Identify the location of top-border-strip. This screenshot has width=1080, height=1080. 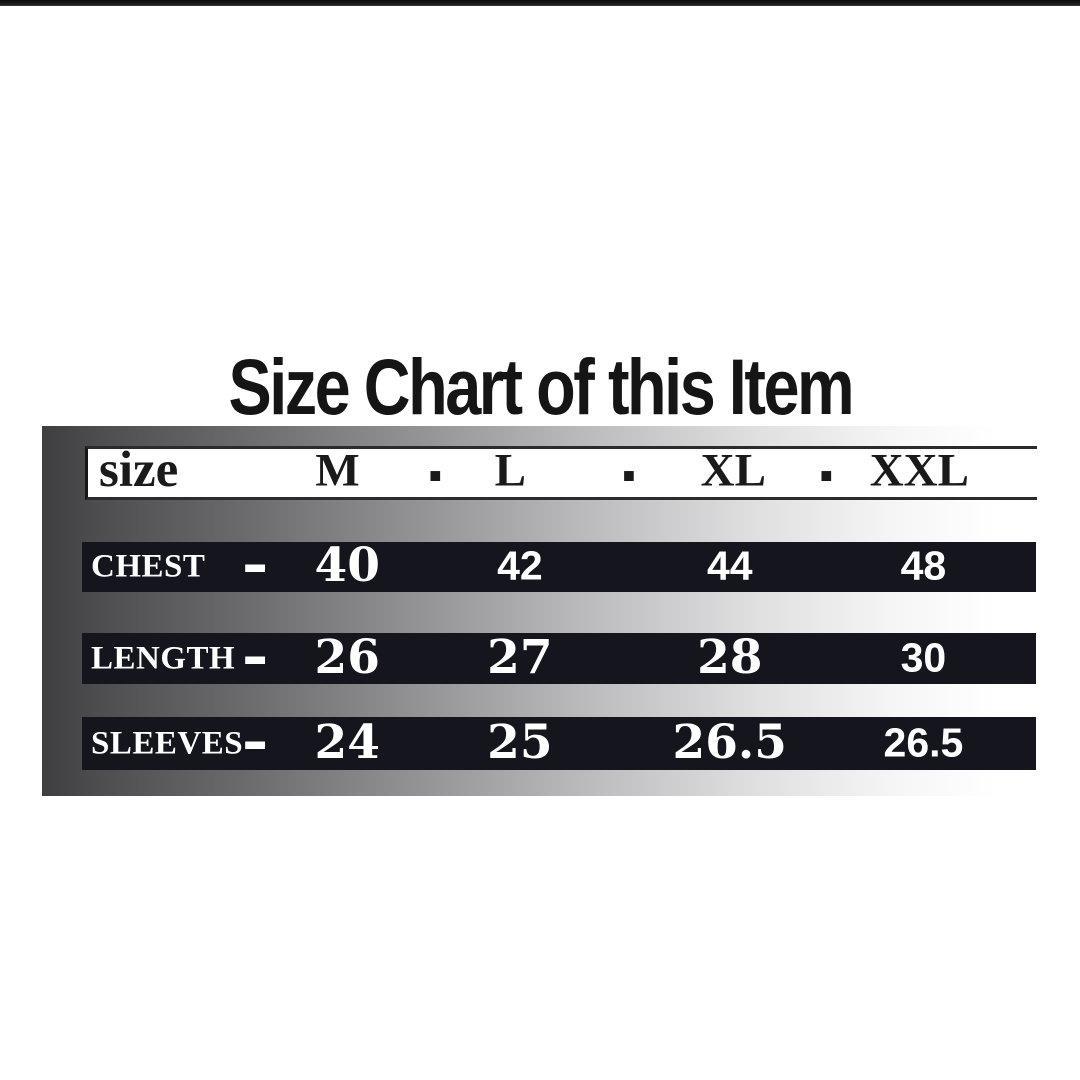
(540, 3).